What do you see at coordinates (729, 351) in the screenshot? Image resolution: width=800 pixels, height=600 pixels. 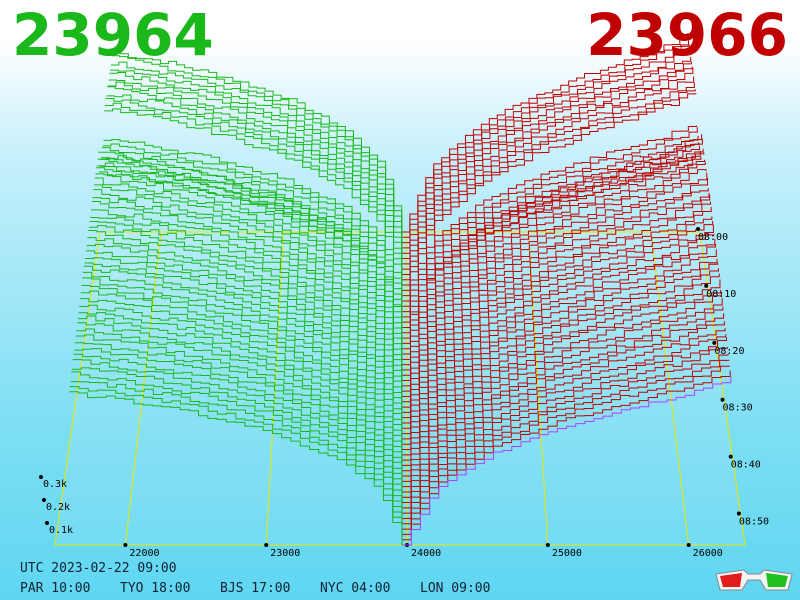 I see `time-tick-label: 08:20` at bounding box center [729, 351].